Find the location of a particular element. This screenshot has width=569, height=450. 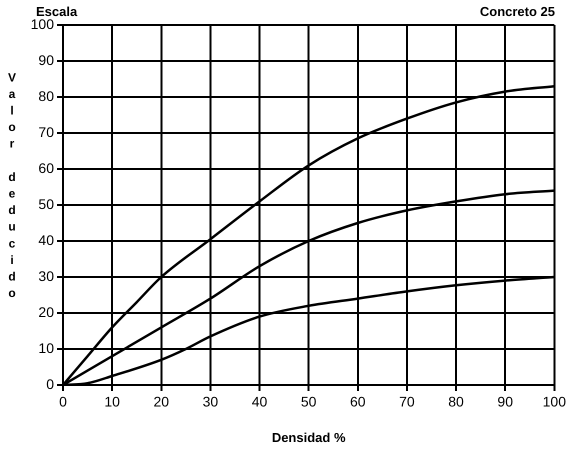

x-axis-title: Densidad % is located at coordinates (309, 437).